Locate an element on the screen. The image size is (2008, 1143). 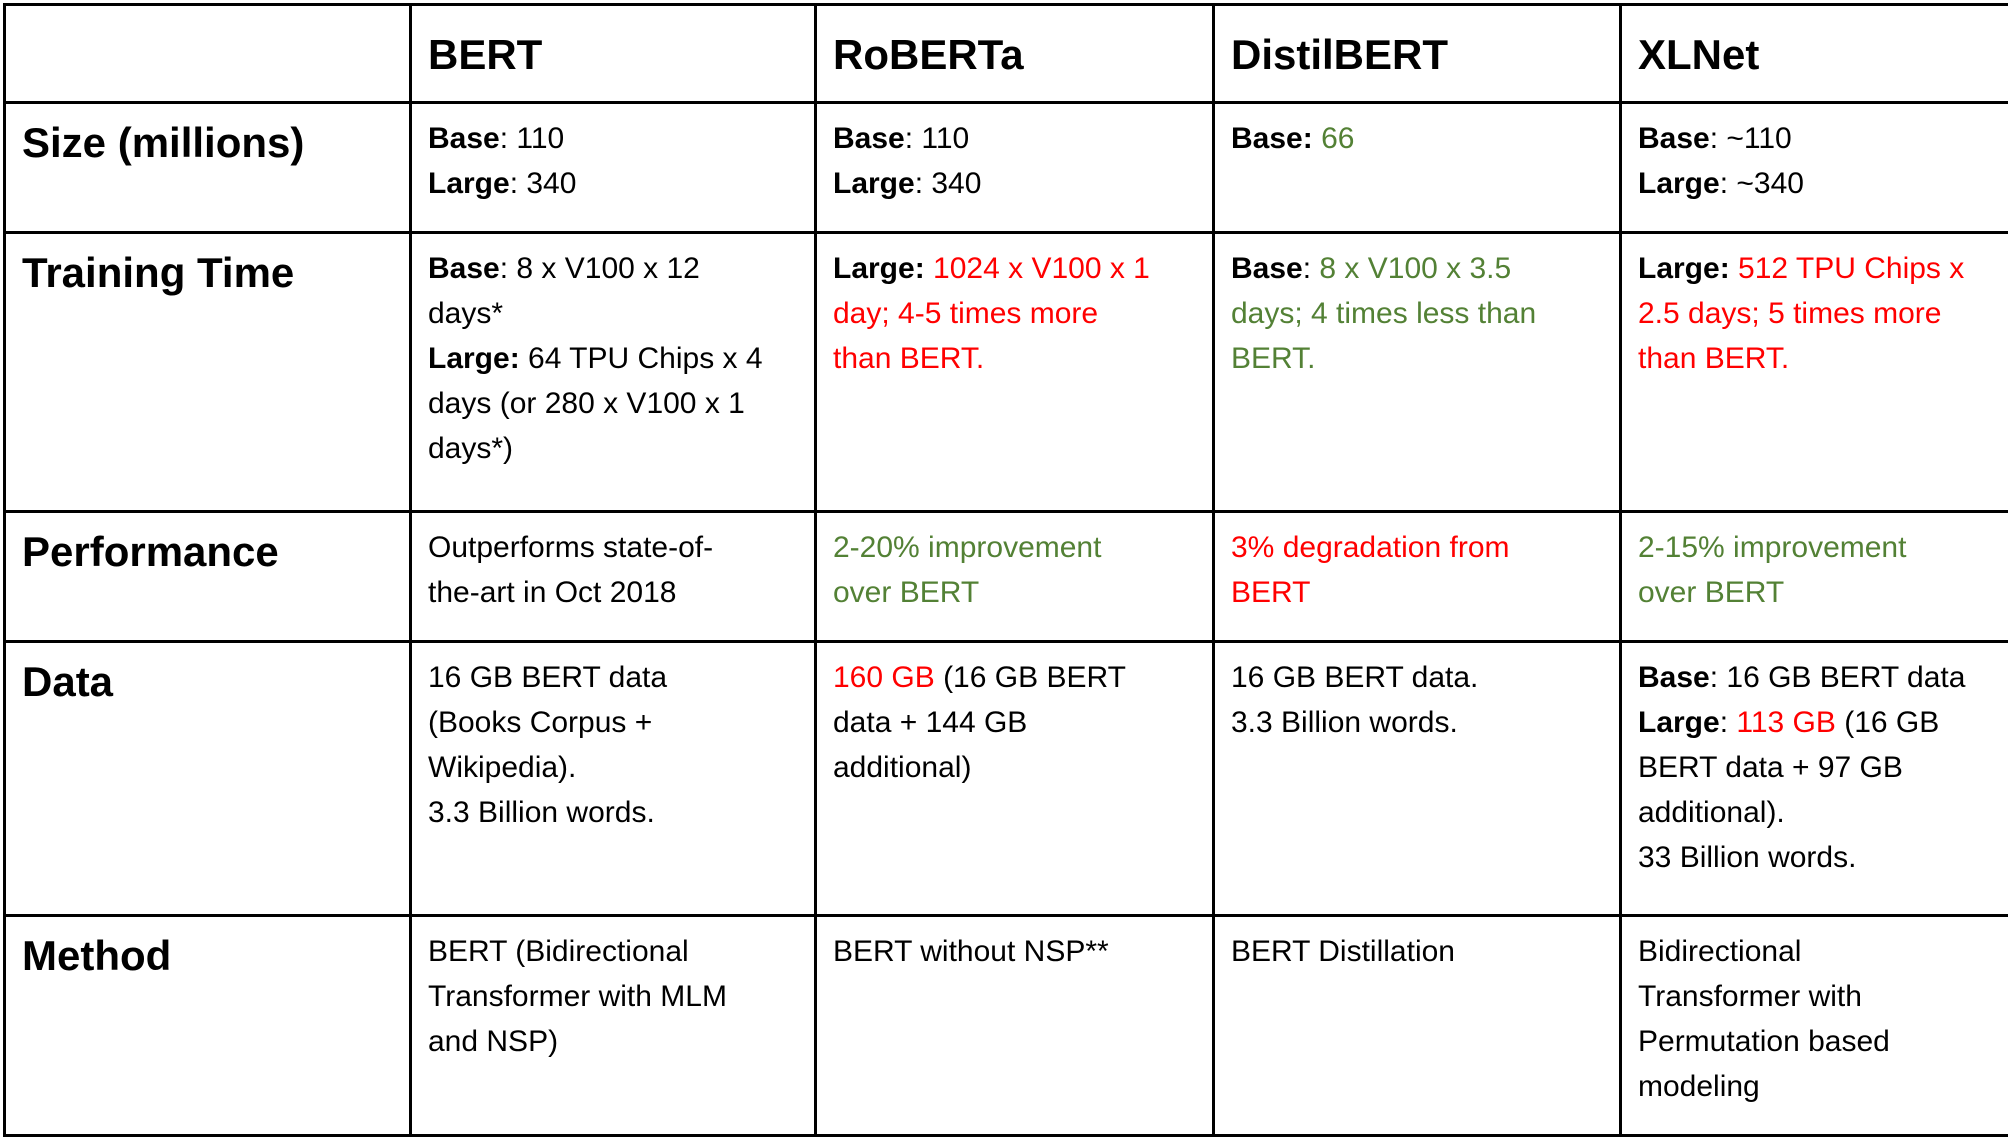
cell-size-xlnet: Base: ~110 Large: ~340 is located at coordinates (1814, 168).